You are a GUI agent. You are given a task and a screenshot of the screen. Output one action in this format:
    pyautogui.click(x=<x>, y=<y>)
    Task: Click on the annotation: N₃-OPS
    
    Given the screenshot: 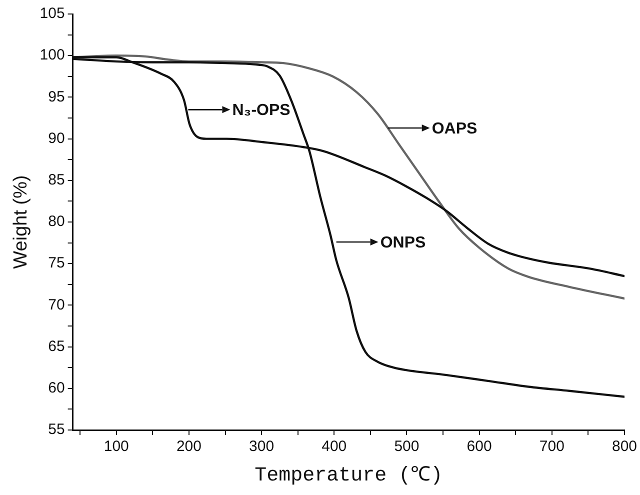 What is the action you would take?
    pyautogui.click(x=261, y=111)
    